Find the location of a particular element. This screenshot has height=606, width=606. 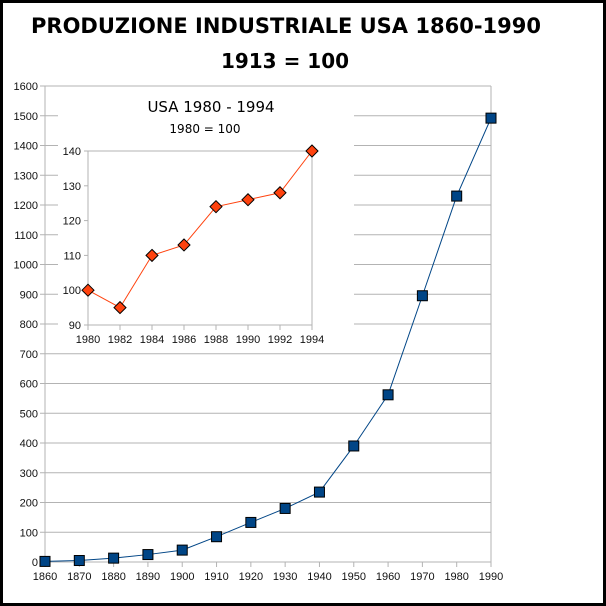

x-tick-label: 1910 is located at coordinates (216, 577).